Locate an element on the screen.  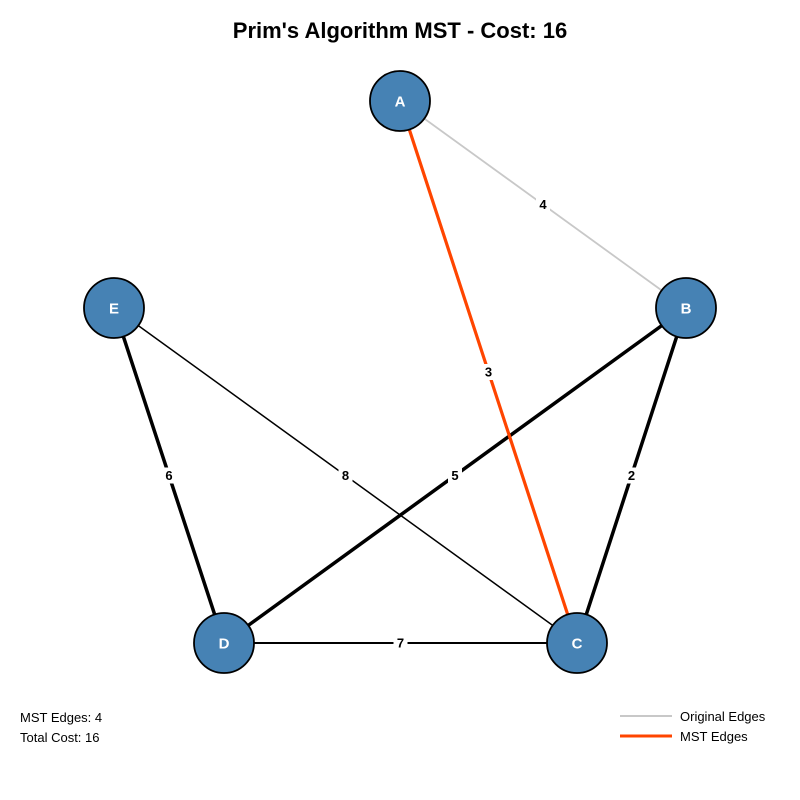
edge-weight-E-D: 6 is located at coordinates (169, 475).